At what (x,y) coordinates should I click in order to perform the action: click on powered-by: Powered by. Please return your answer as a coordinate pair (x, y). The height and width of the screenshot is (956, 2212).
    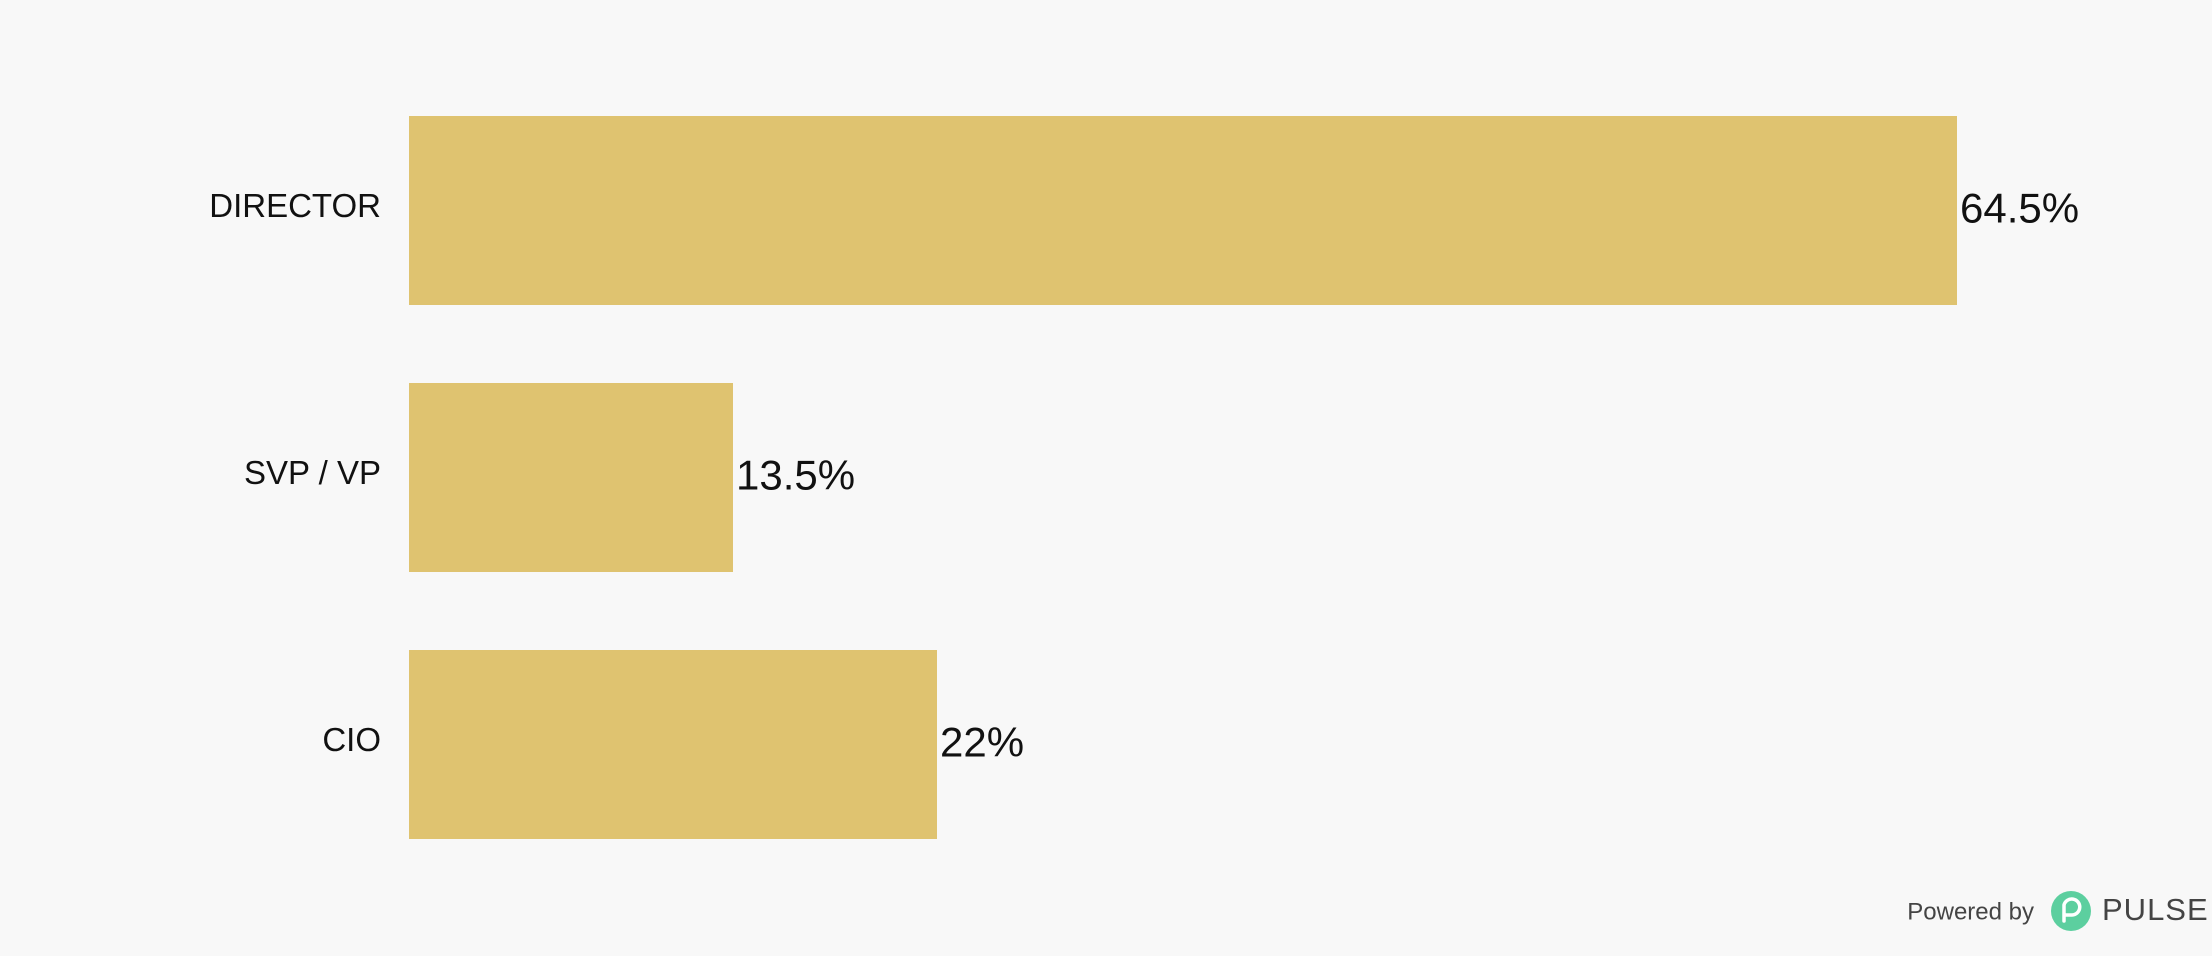
    Looking at the image, I should click on (1970, 911).